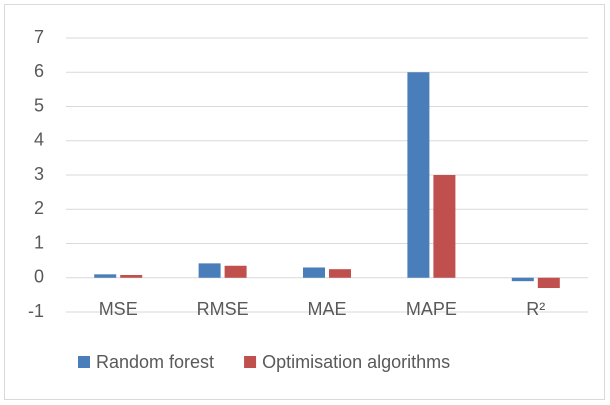  I want to click on x-tick-label: MAPE, so click(431, 309).